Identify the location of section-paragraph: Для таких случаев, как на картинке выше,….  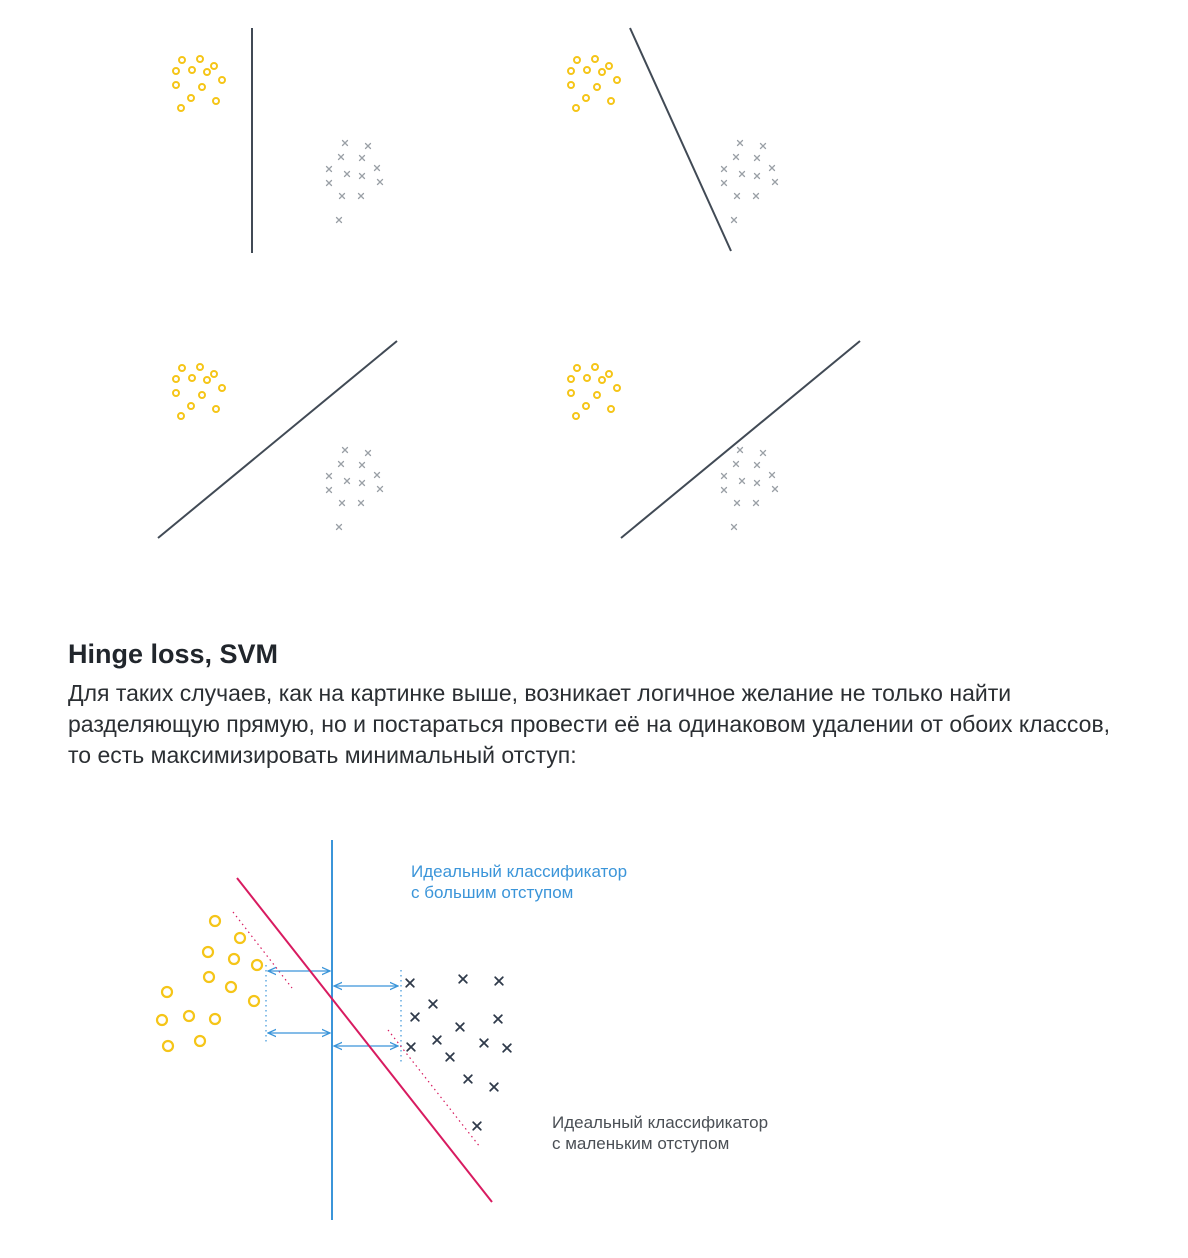
(589, 724).